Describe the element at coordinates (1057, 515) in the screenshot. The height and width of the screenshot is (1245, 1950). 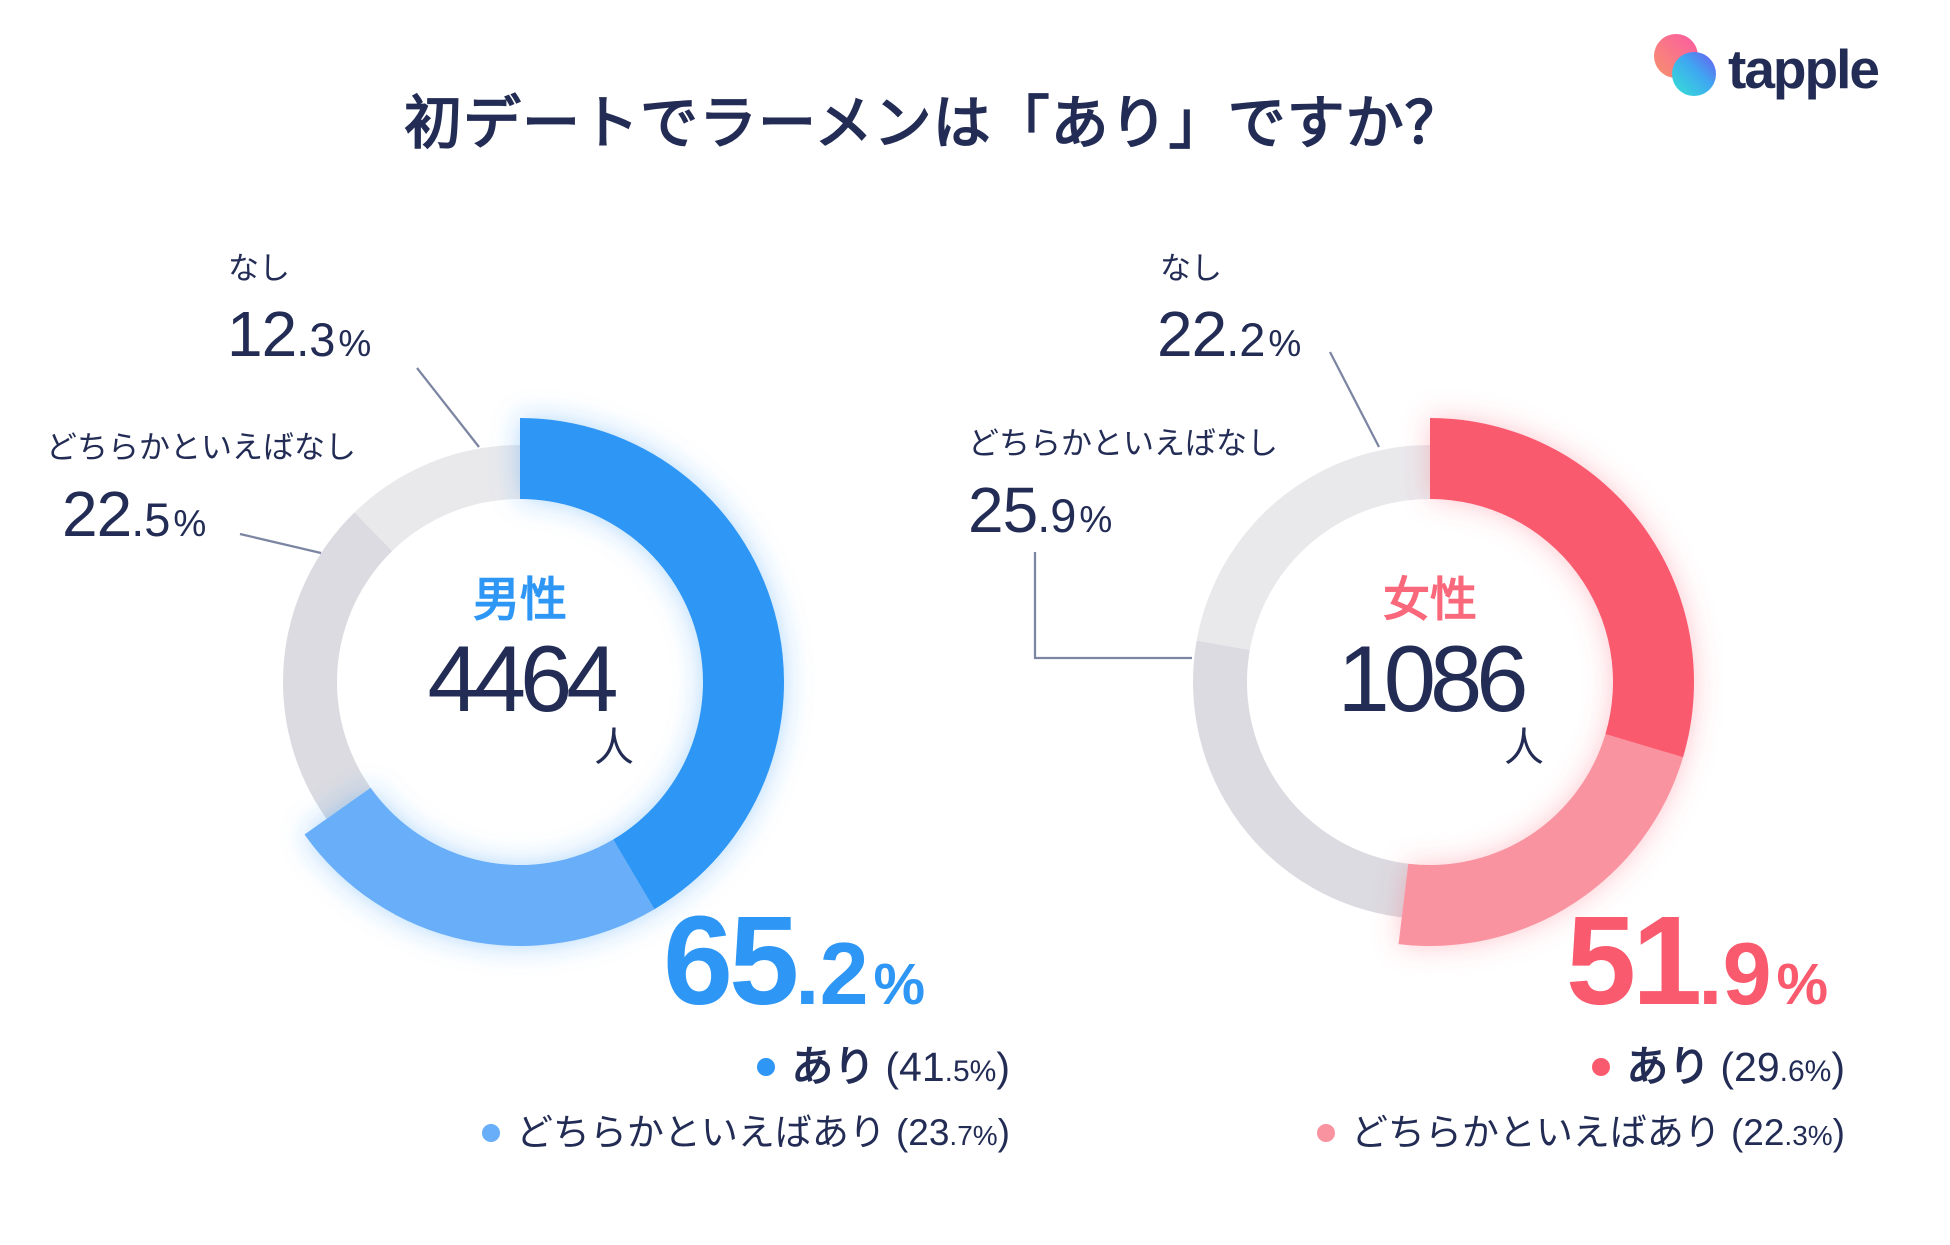
I see `value-dec: .9` at that location.